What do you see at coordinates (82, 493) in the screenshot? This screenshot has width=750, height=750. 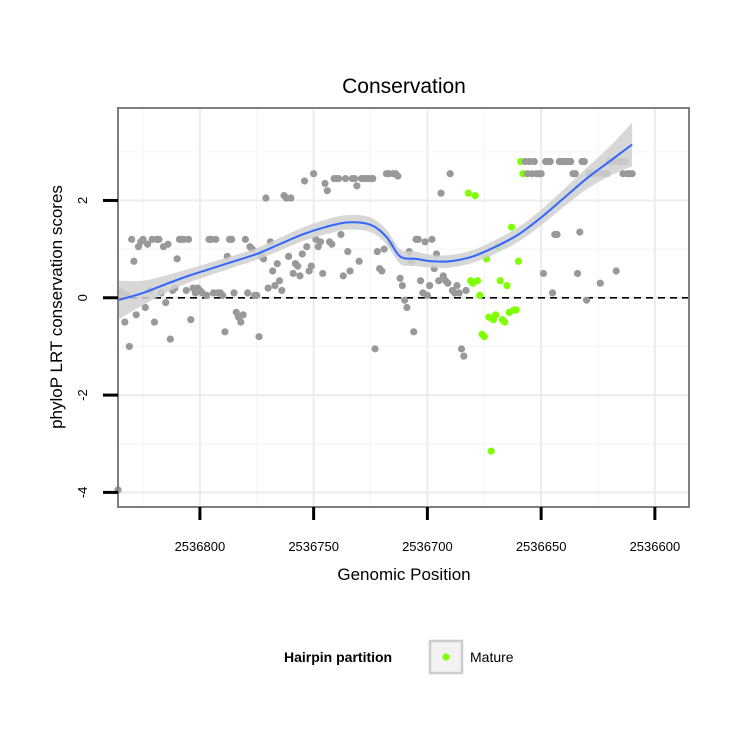 I see `y-tick-label: -4` at bounding box center [82, 493].